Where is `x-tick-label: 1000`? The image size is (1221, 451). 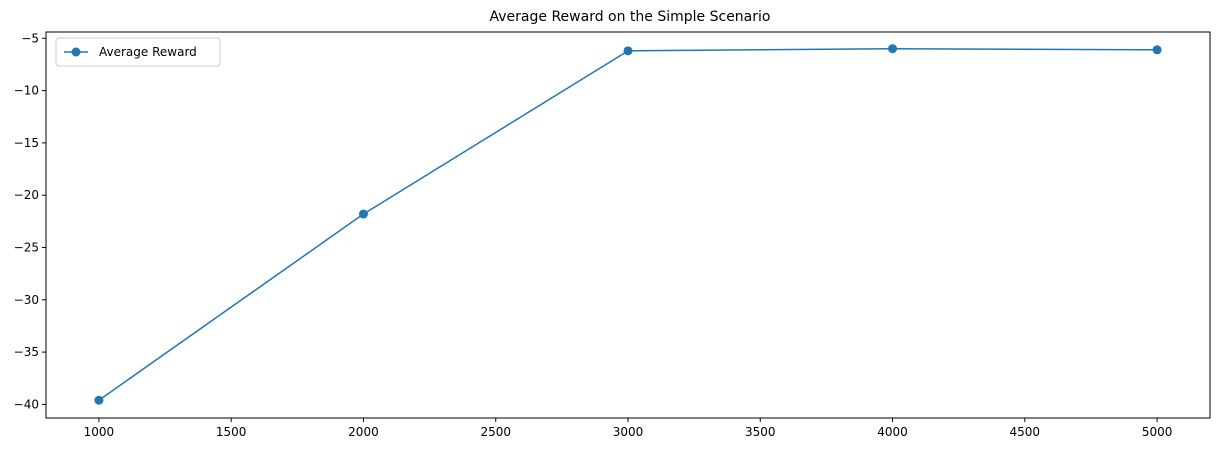 x-tick-label: 1000 is located at coordinates (99, 432).